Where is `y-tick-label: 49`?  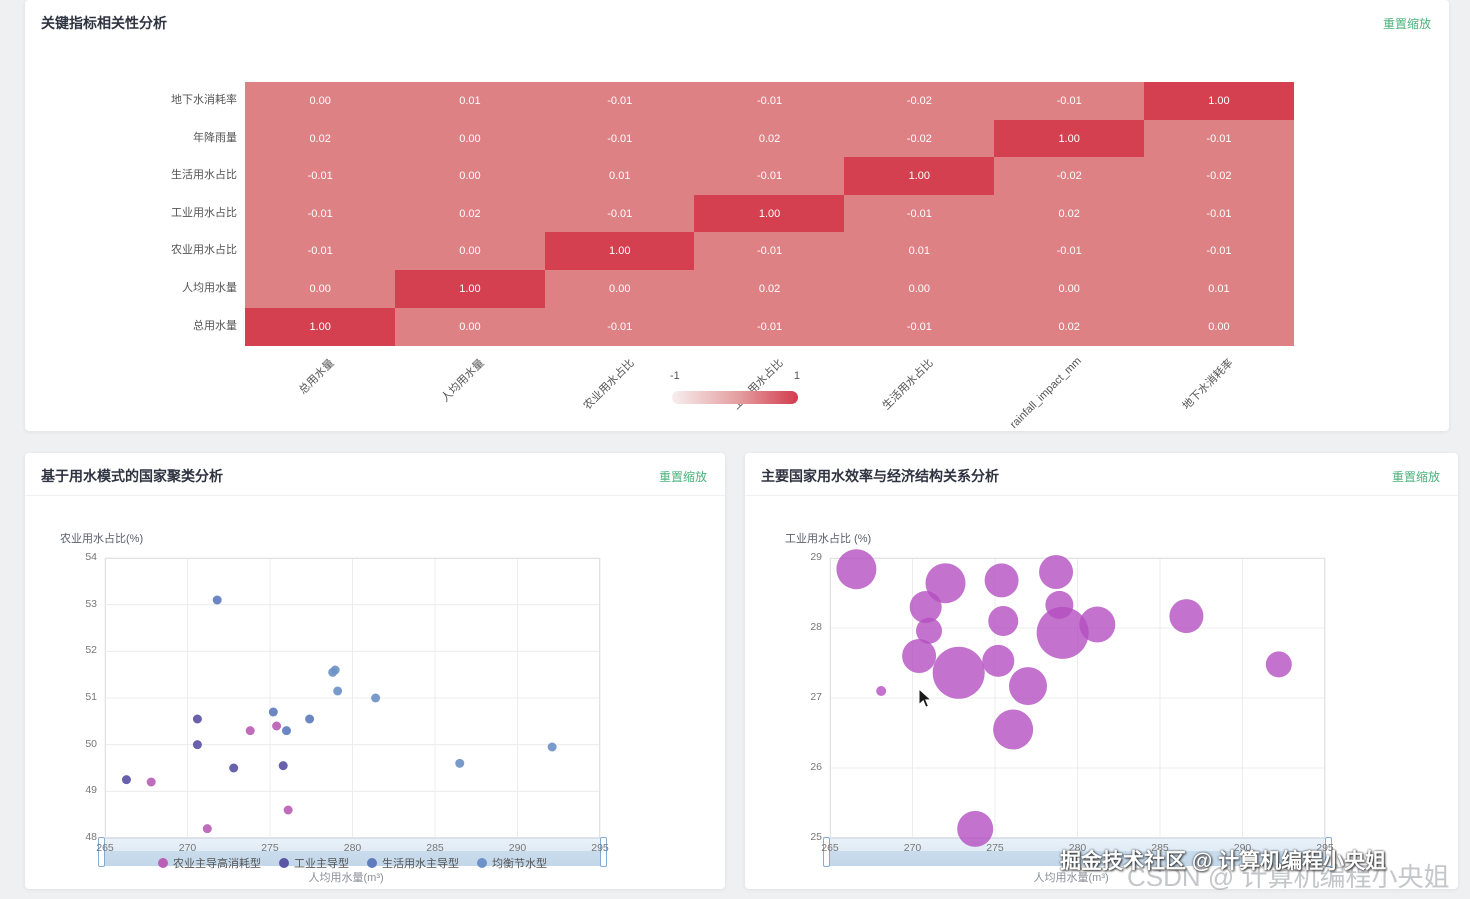
y-tick-label: 49 is located at coordinates (91, 790).